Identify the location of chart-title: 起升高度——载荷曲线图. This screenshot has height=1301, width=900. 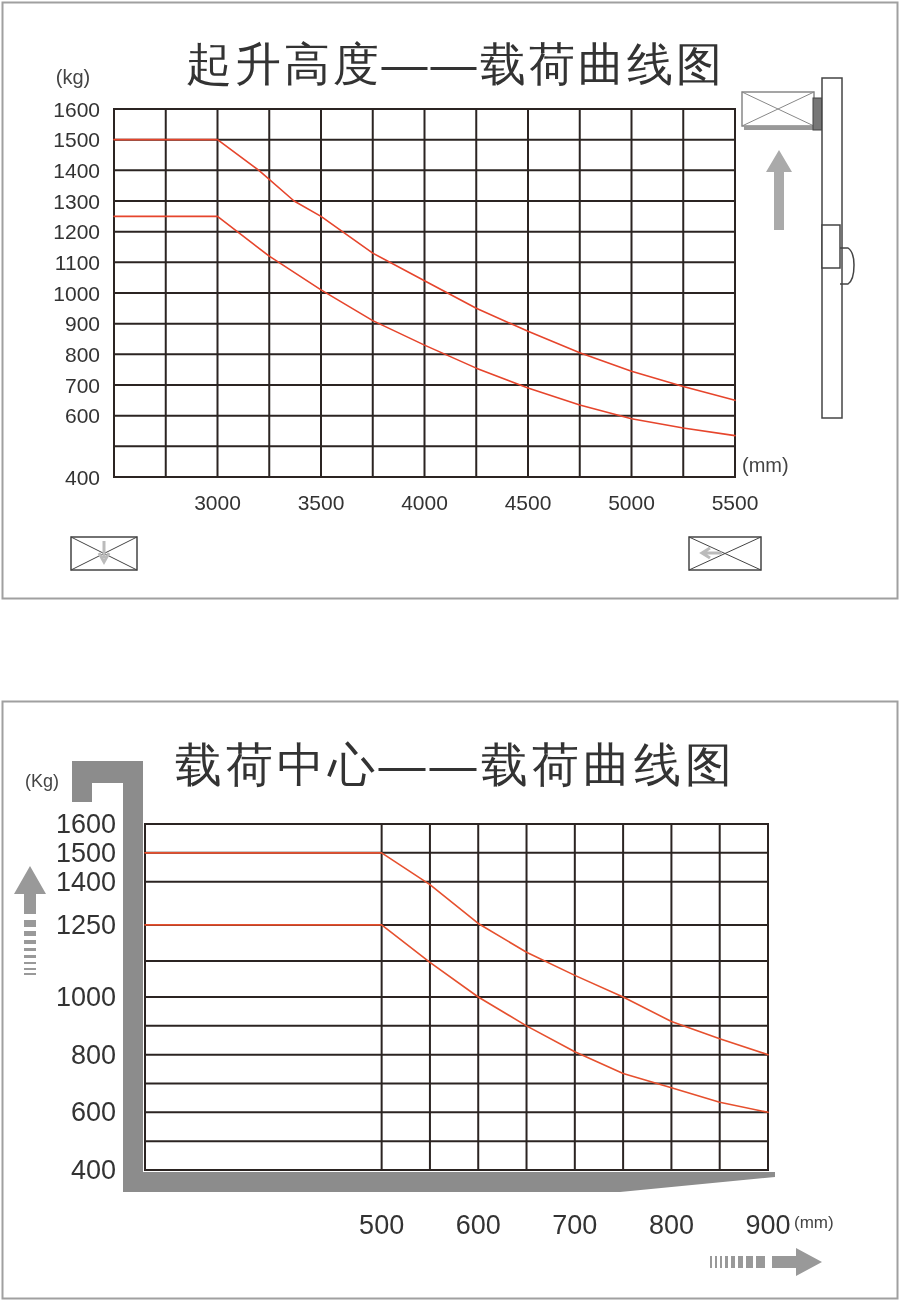
(455, 64).